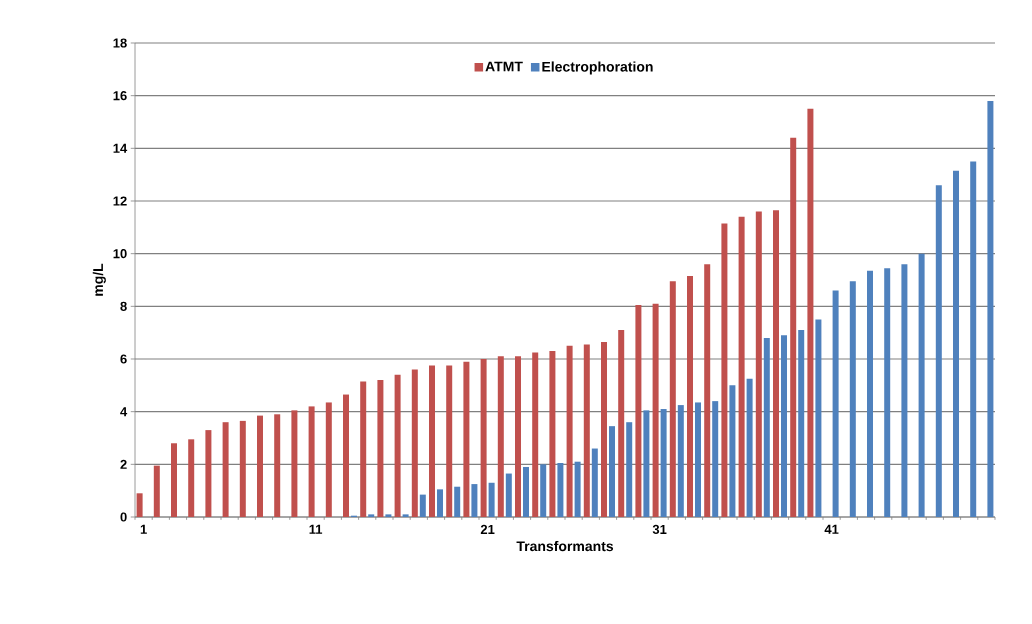 Image resolution: width=1032 pixels, height=624 pixels. Describe the element at coordinates (316, 529) in the screenshot. I see `x-tick-label: 11` at that location.